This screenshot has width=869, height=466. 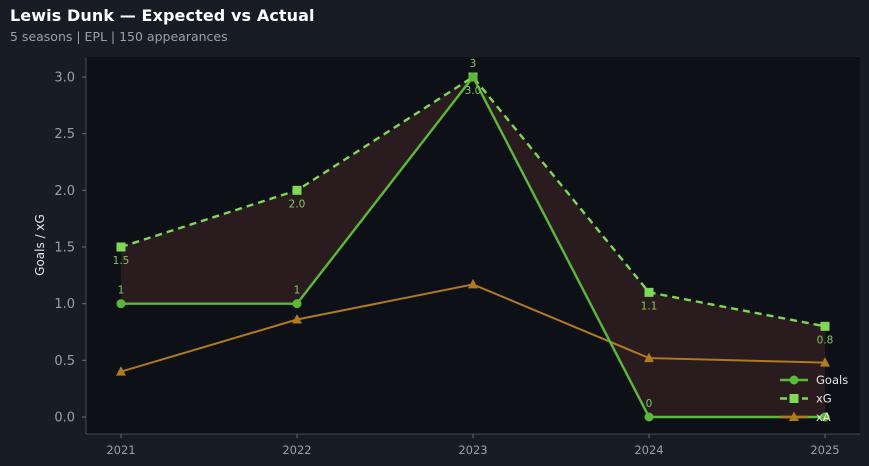 What do you see at coordinates (40, 245) in the screenshot?
I see `y-axis-label: Goals / xG` at bounding box center [40, 245].